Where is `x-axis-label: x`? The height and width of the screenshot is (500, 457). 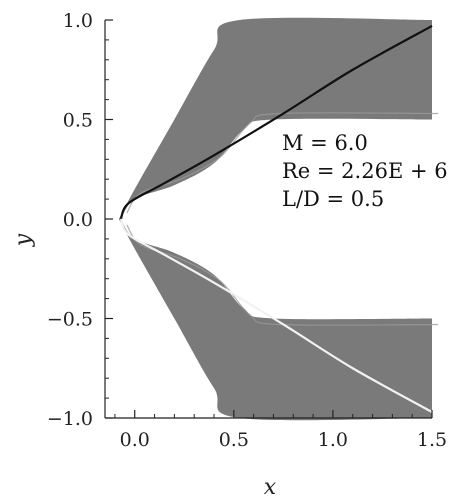
x-axis-label: x is located at coordinates (270, 487).